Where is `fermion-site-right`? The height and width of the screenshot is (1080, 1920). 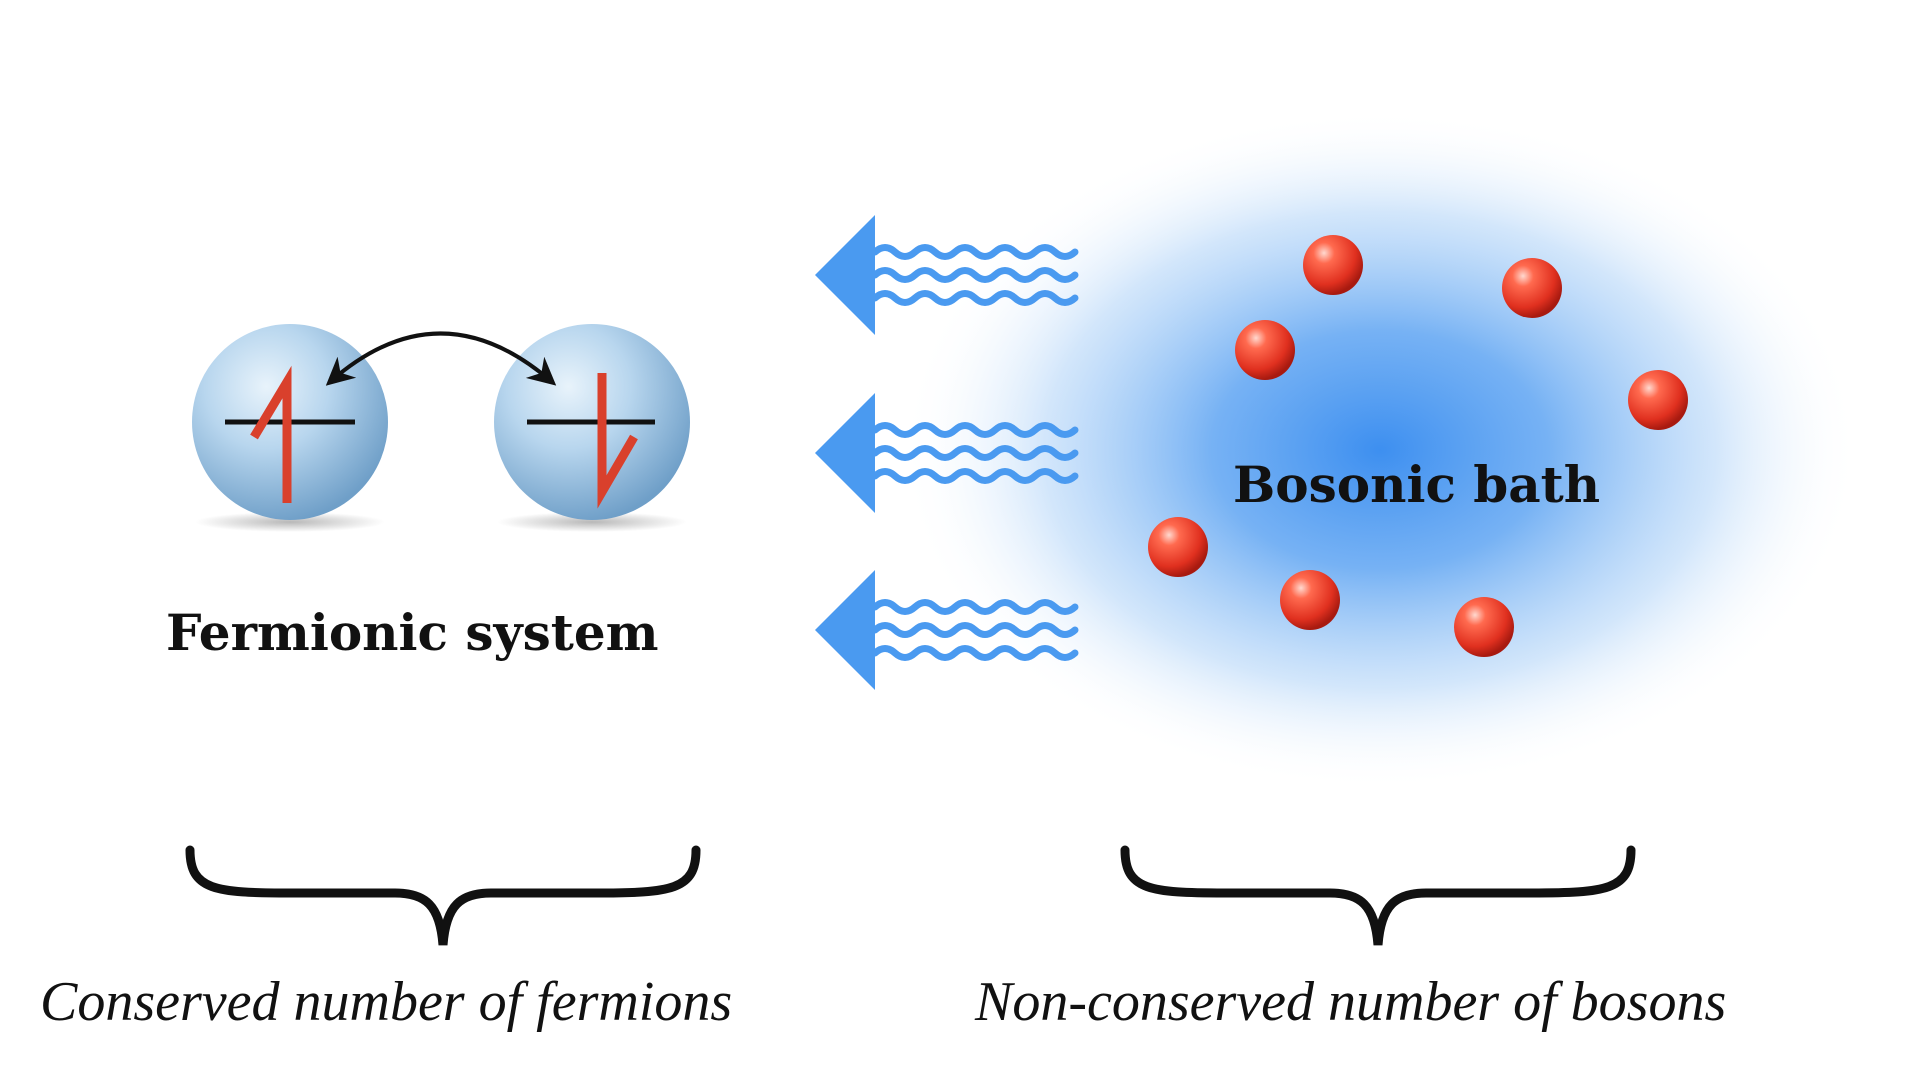 fermion-site-right is located at coordinates (592, 428).